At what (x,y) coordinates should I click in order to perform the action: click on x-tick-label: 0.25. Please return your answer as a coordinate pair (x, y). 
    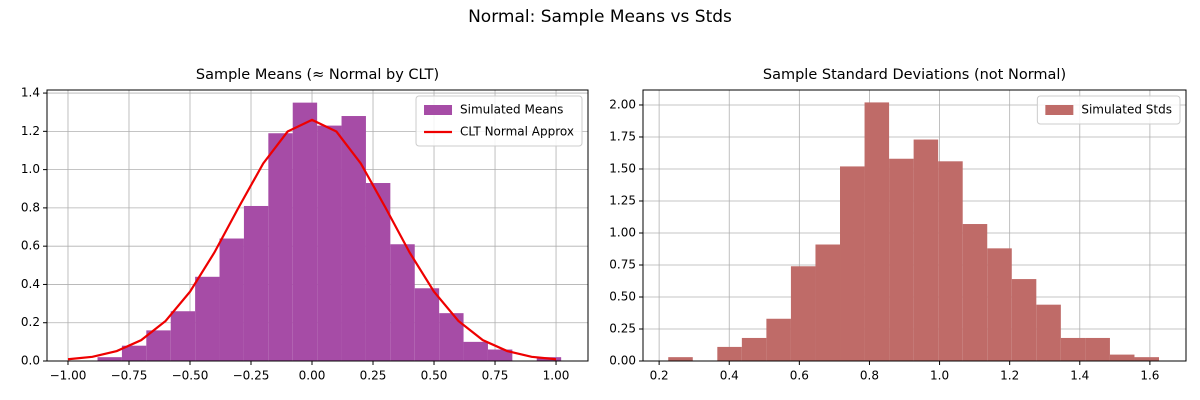
    Looking at the image, I should click on (373, 376).